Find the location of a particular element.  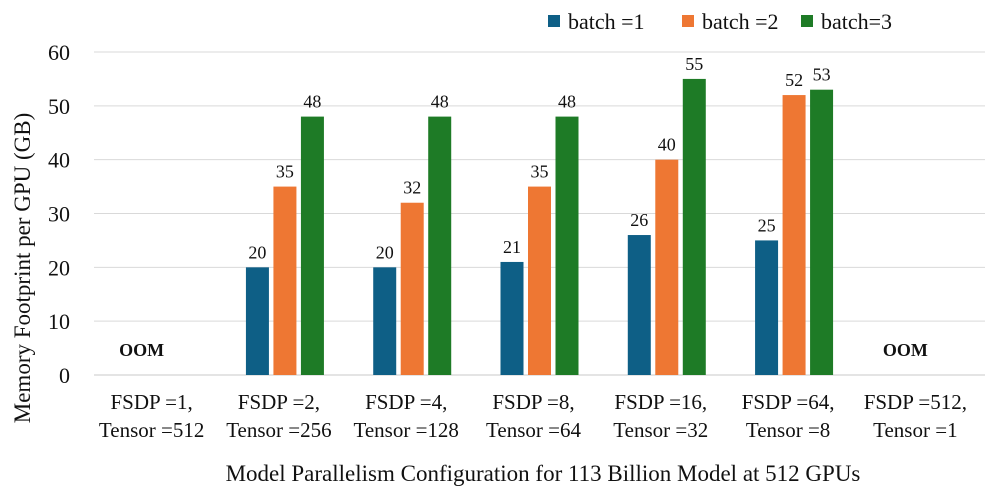

x-tick-label: FSDP =1, Tensor =512 is located at coordinates (151, 416).